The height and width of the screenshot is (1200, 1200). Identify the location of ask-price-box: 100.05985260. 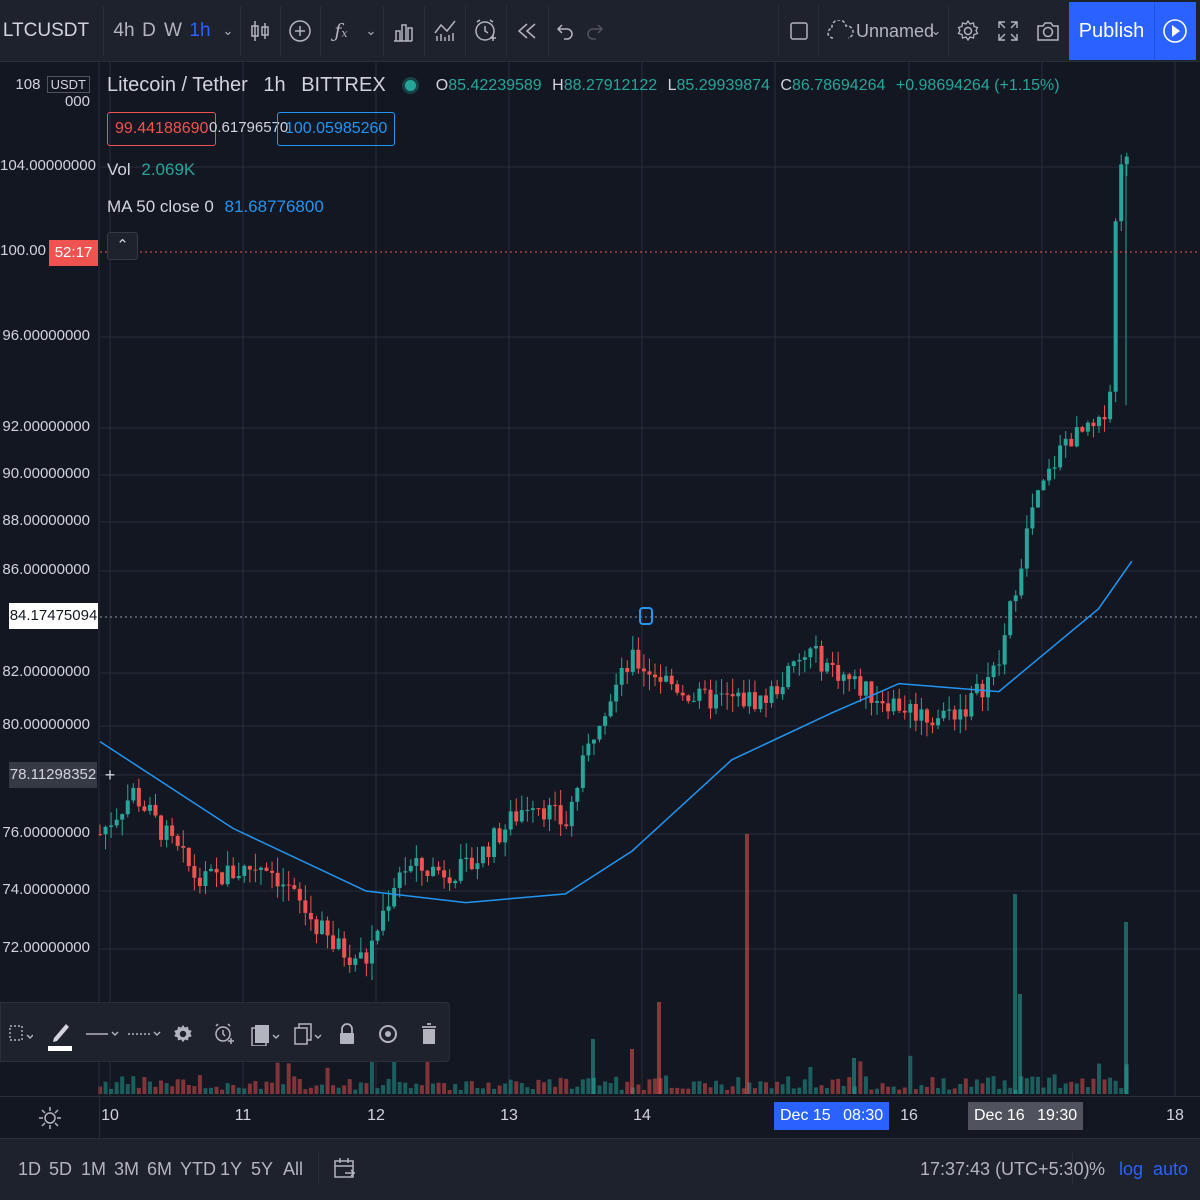
(336, 129).